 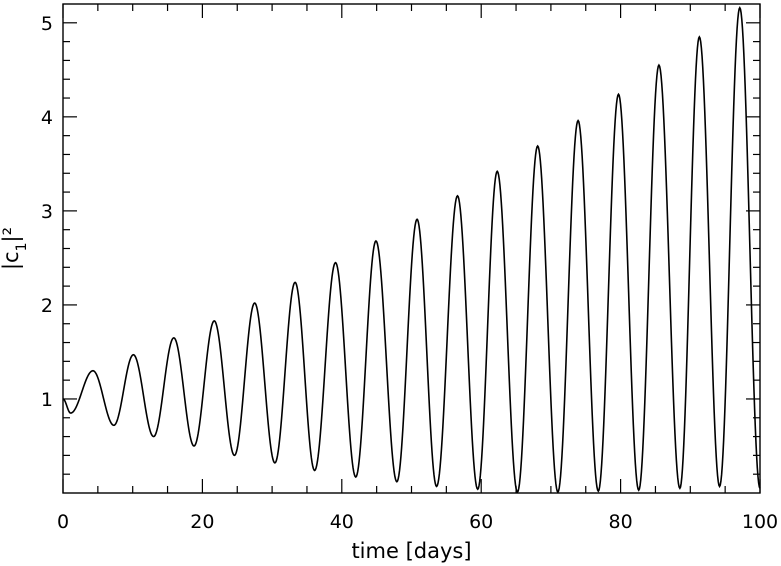 I want to click on x-tick-label: 20, so click(x=202, y=522).